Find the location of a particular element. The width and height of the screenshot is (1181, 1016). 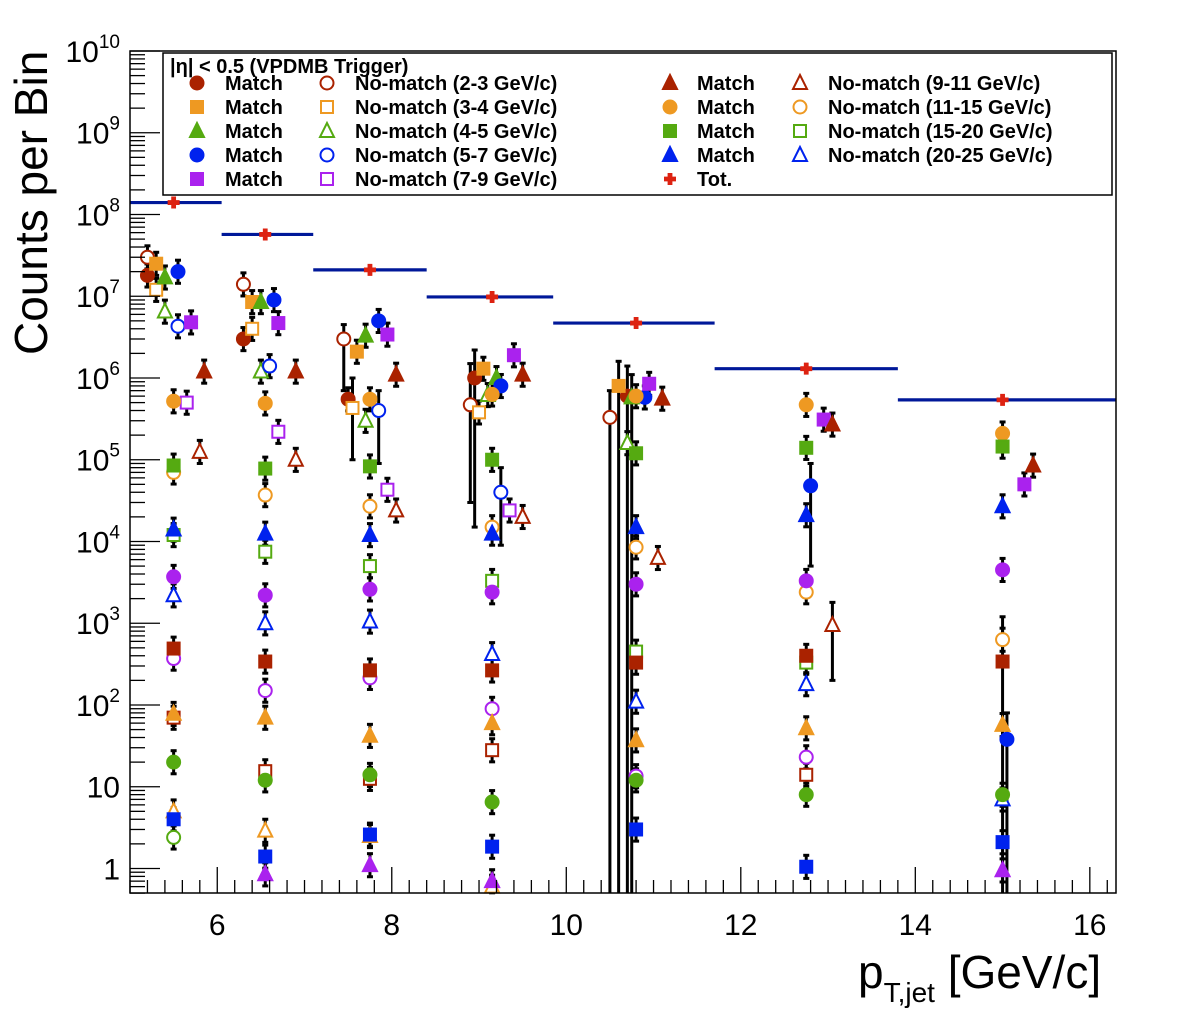

y-tick-label: 10² is located at coordinates (98, 704).